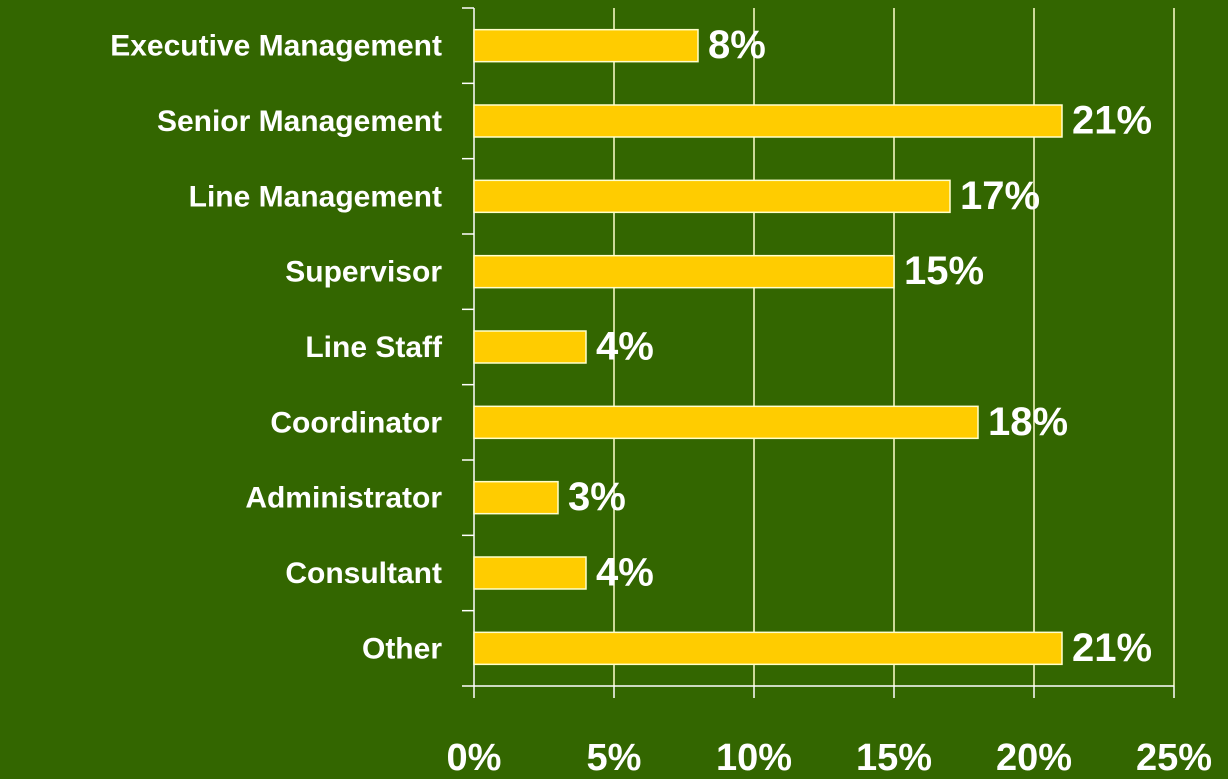  I want to click on y-tick-label: Line Management, so click(315, 196).